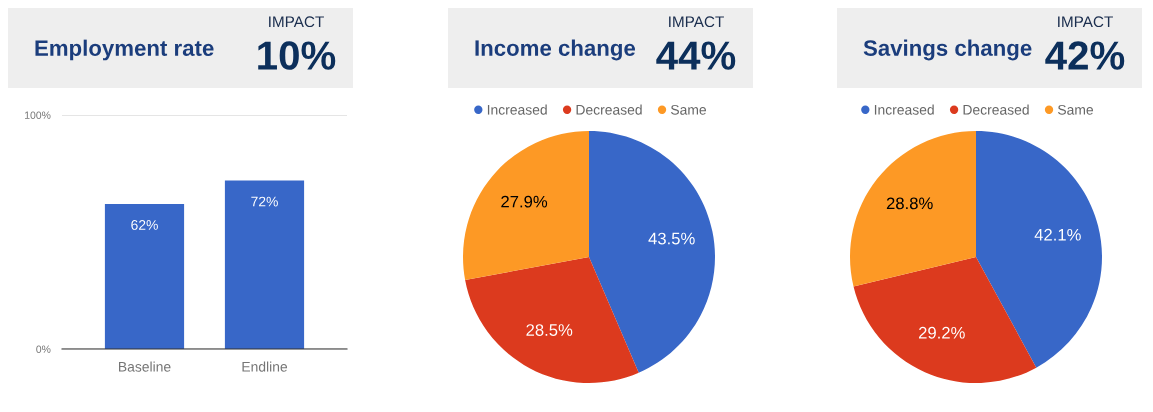 This screenshot has height=412, width=1153. What do you see at coordinates (145, 366) in the screenshot?
I see `x-tick-label: Baseline` at bounding box center [145, 366].